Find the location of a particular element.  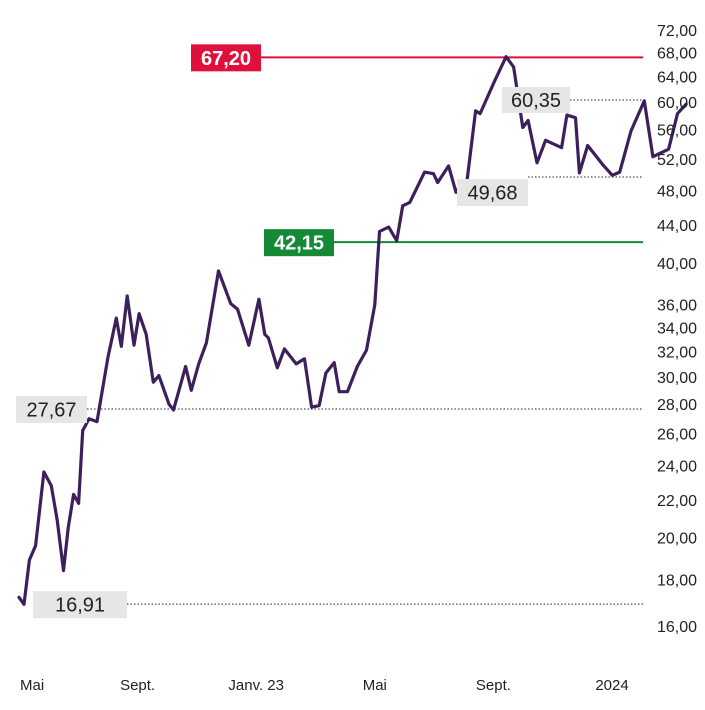

reference-label: 16,91 is located at coordinates (80, 606).